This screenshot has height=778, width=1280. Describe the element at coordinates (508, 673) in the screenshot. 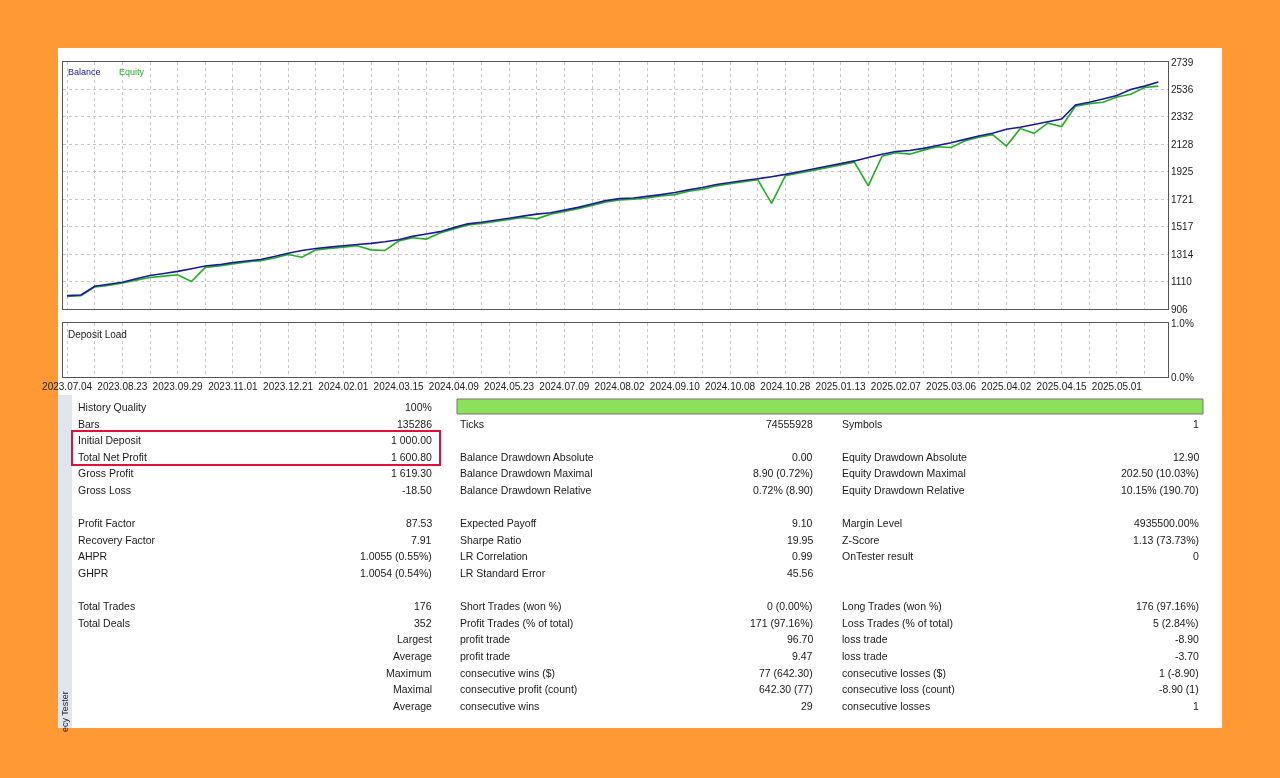

I see `text: consecutive wins ($)` at that location.